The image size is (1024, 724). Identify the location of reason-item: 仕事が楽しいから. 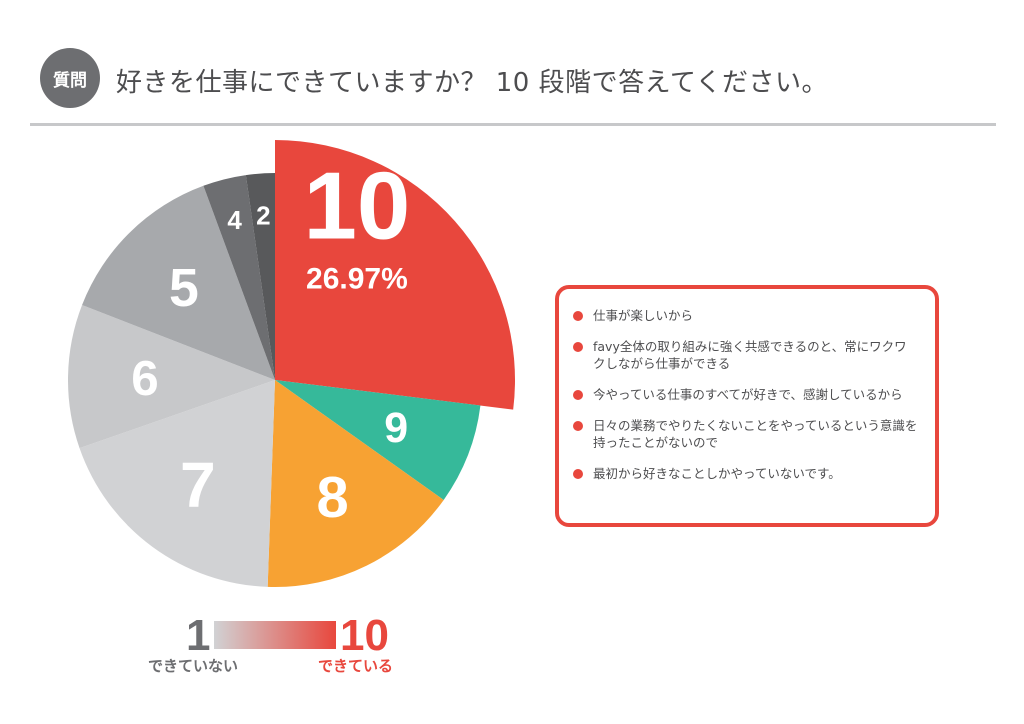
(746, 315).